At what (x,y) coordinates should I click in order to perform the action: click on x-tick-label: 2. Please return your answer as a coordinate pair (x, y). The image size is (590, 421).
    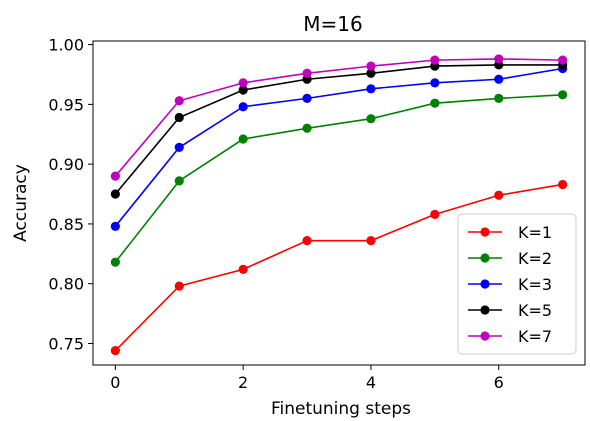
    Looking at the image, I should click on (243, 382).